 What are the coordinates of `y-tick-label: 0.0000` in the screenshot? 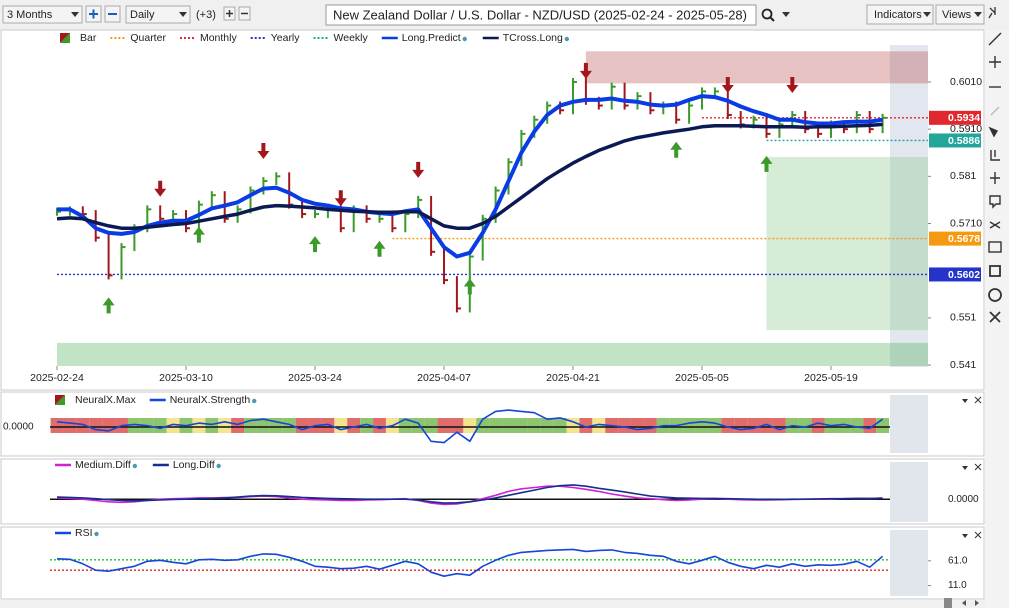 It's located at (18, 427).